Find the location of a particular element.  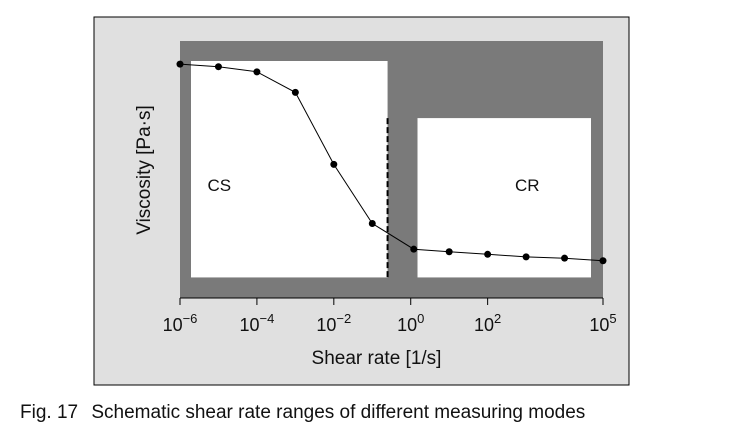

x-axis-label: Shear rate [1/s] is located at coordinates (377, 358).